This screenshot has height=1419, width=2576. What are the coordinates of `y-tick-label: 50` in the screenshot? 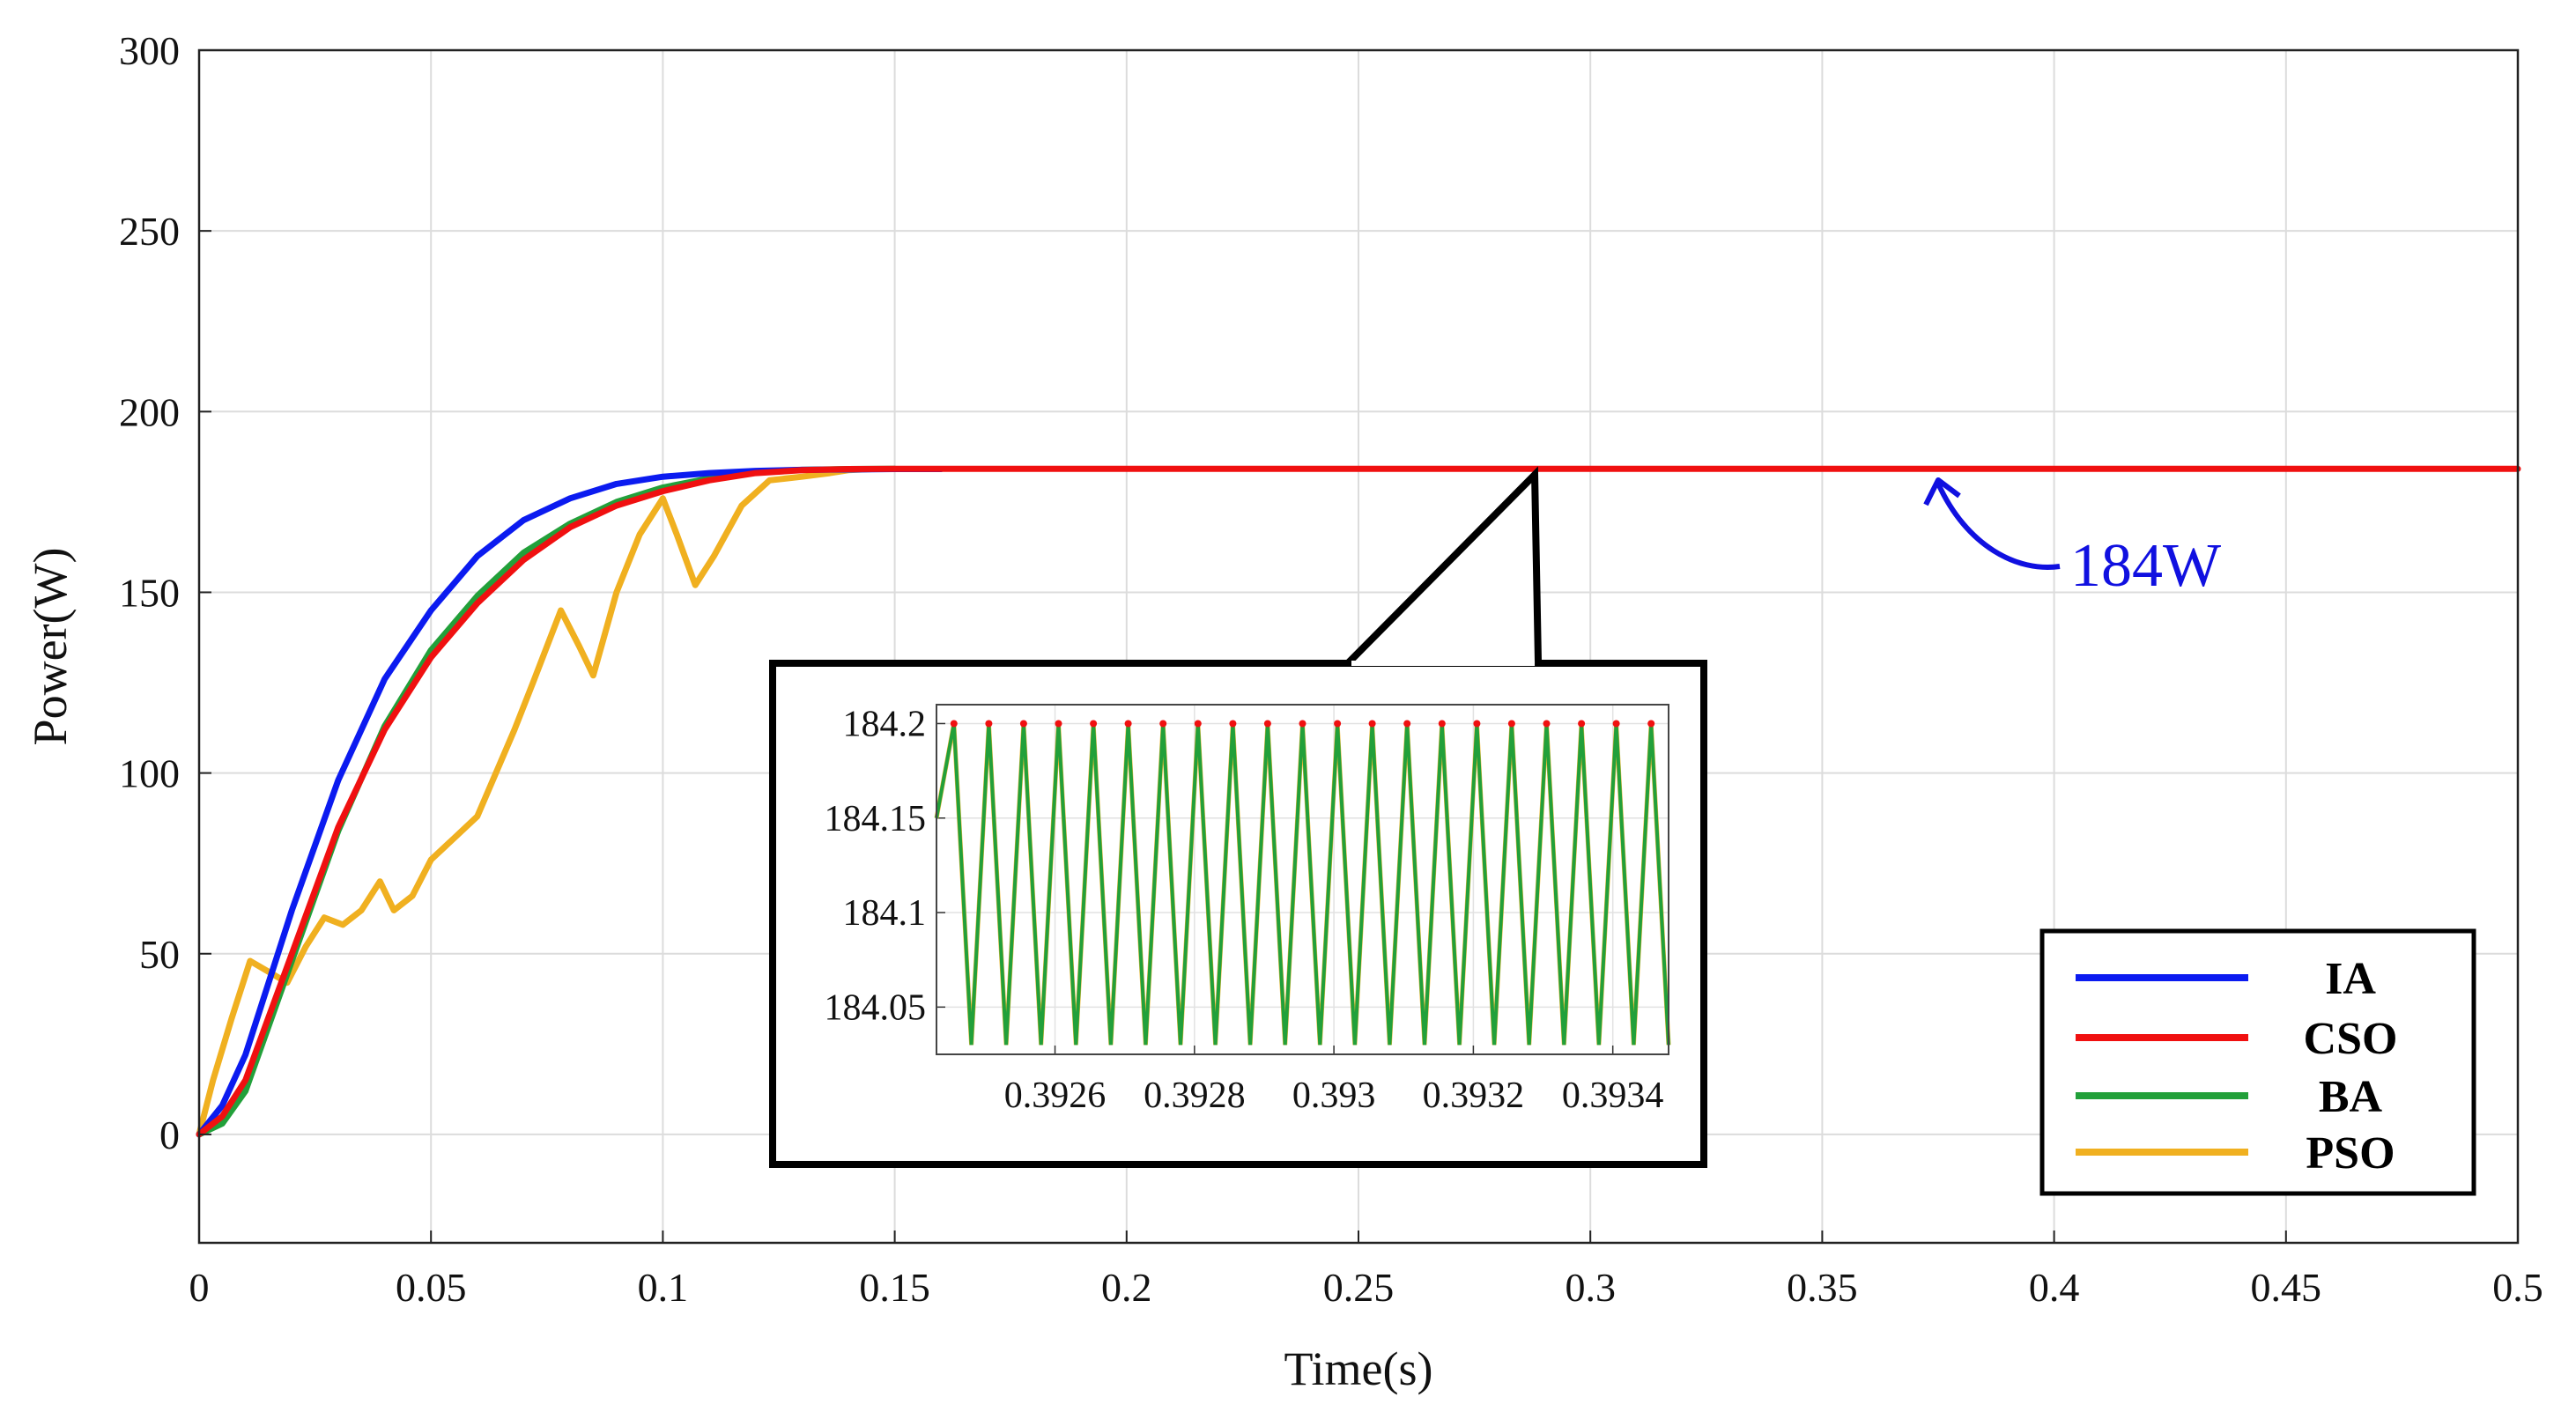 It's located at (159, 955).